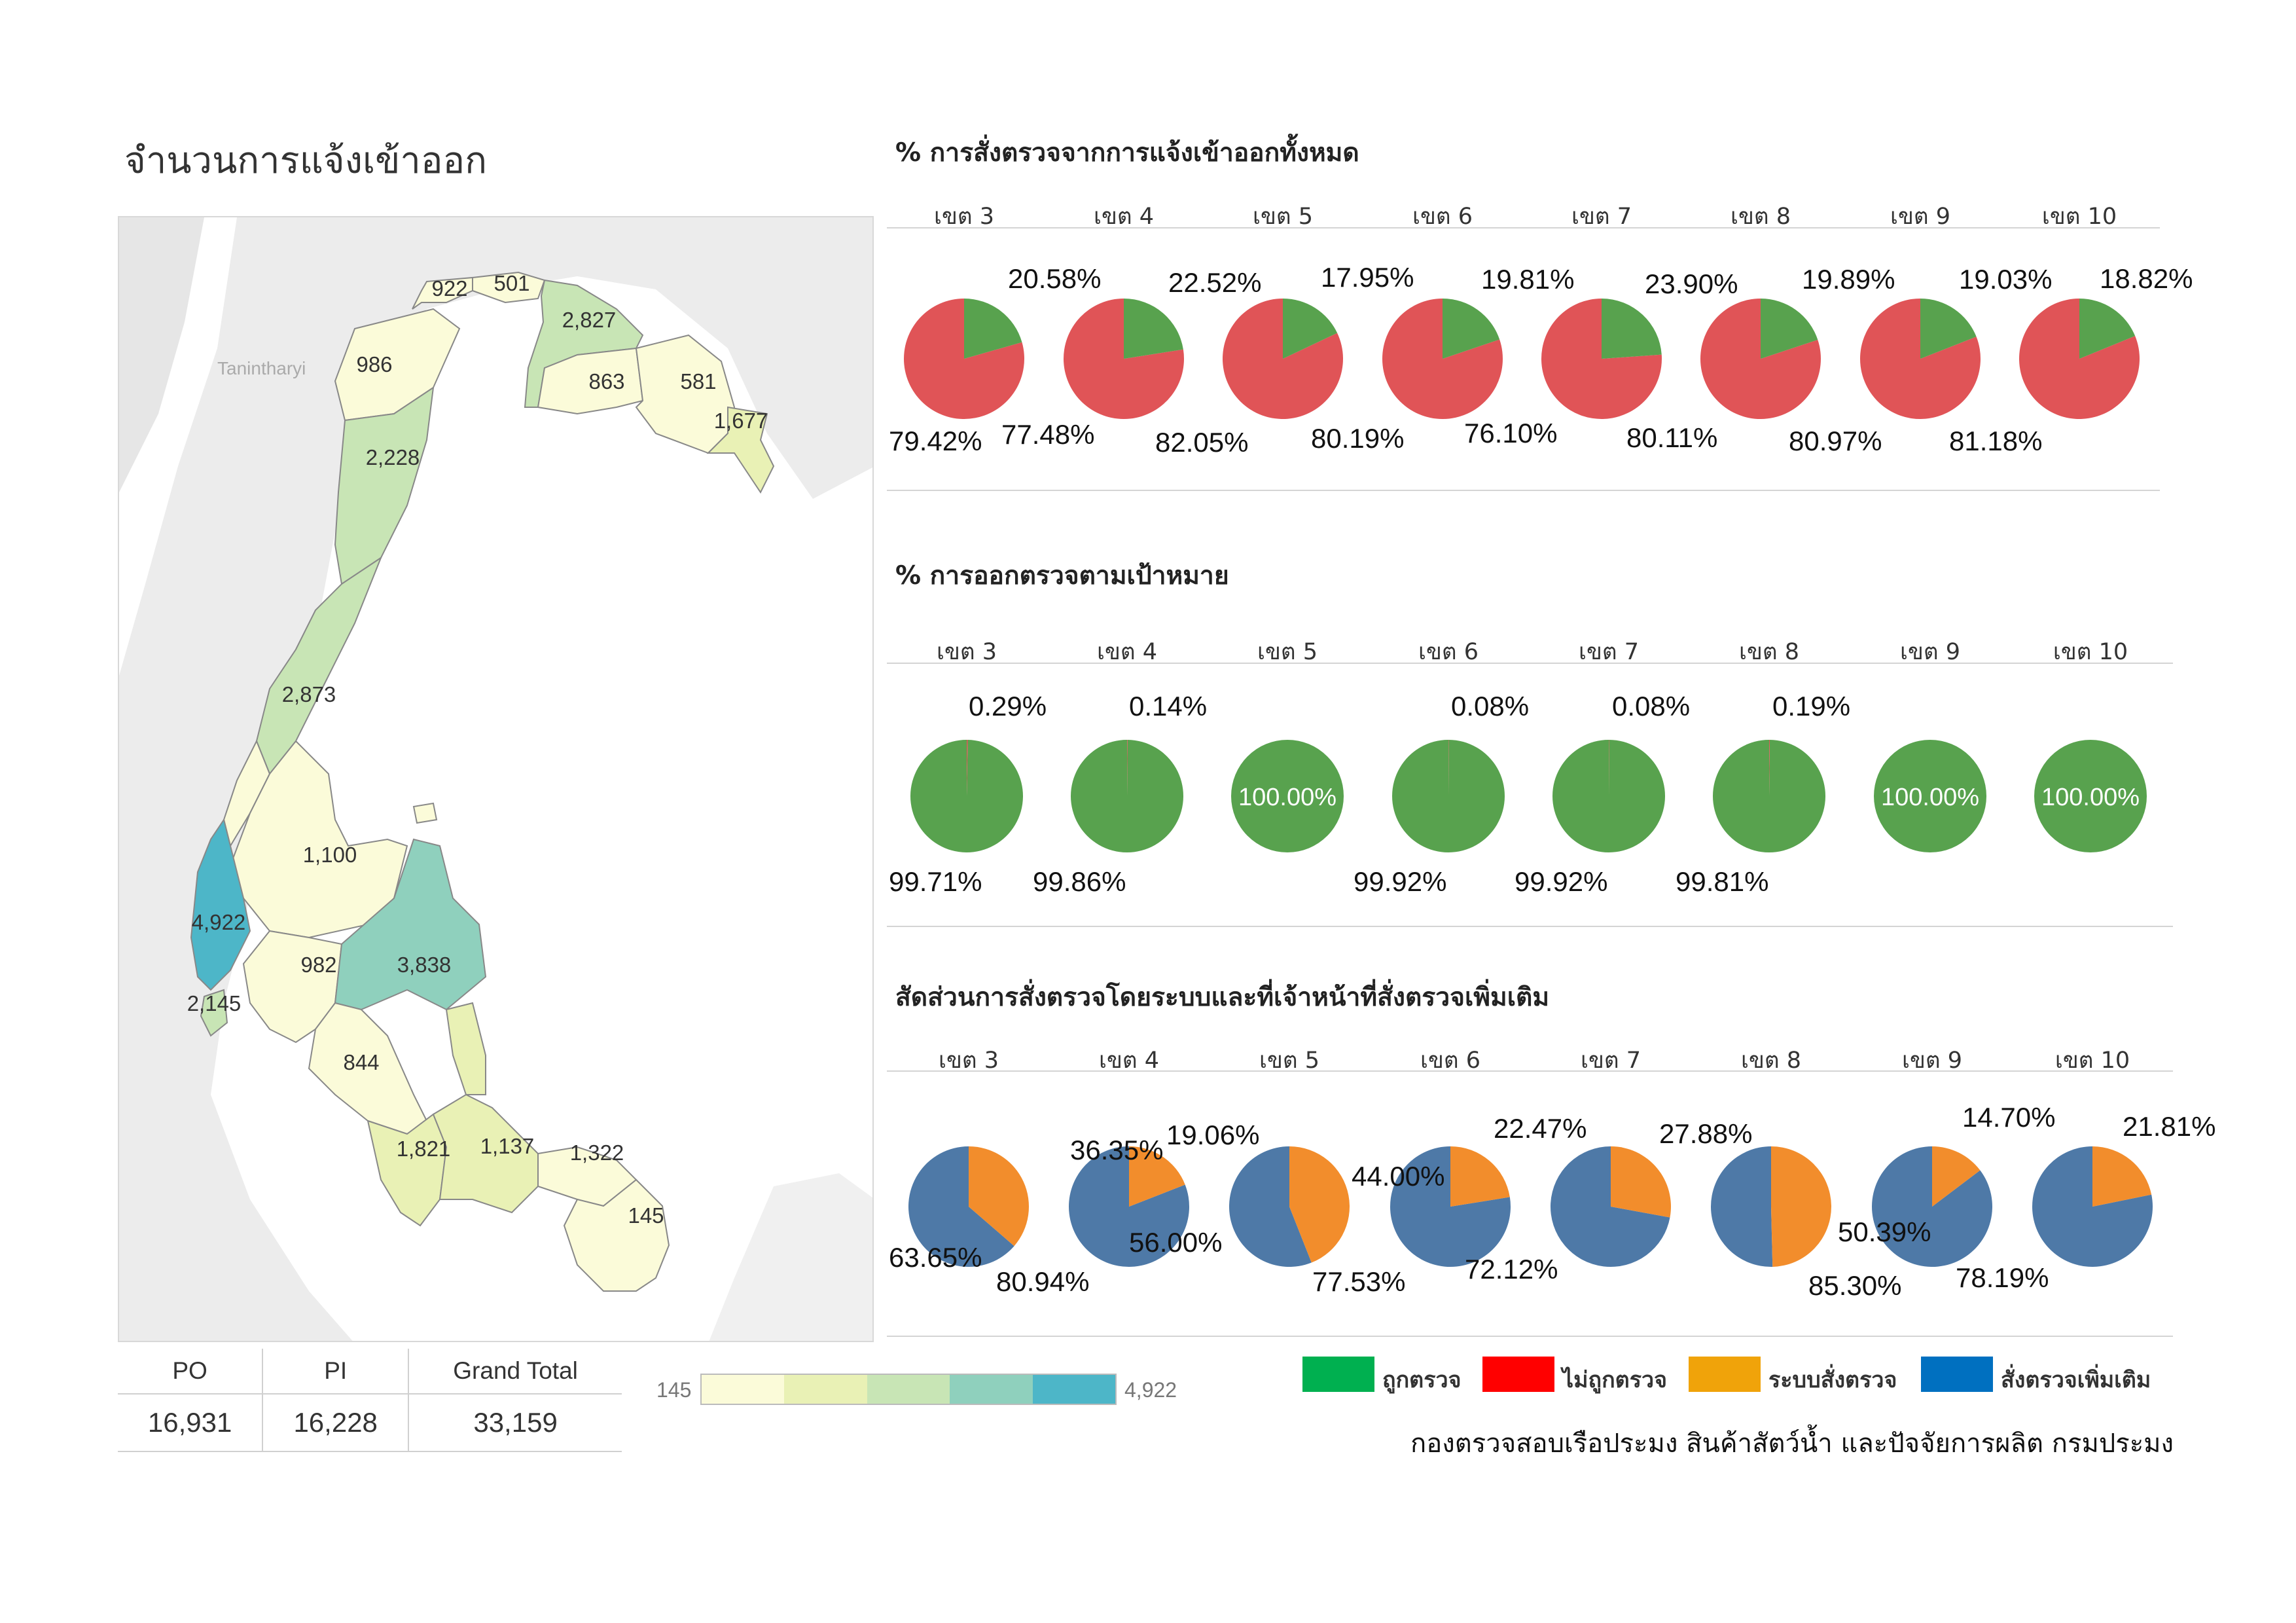 The width and height of the screenshot is (2296, 1623). What do you see at coordinates (589, 320) in the screenshot?
I see `province-label: 2,827` at bounding box center [589, 320].